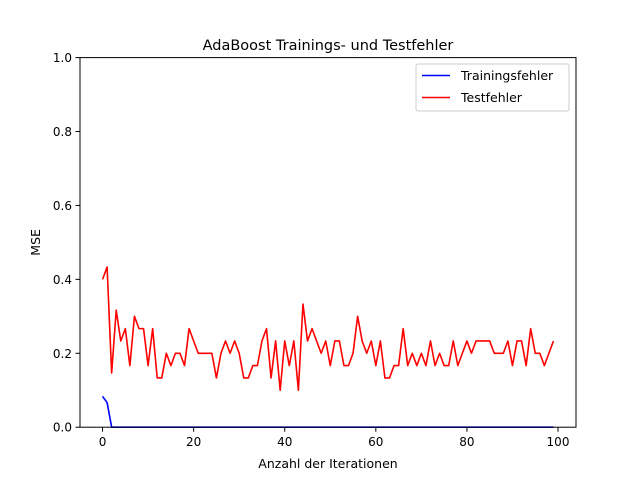  What do you see at coordinates (284, 442) in the screenshot?
I see `x-tick-label: 40` at bounding box center [284, 442].